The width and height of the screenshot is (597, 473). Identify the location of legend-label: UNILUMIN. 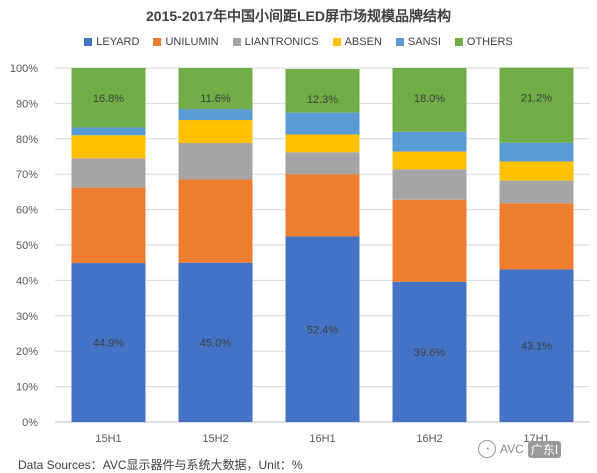
(192, 42).